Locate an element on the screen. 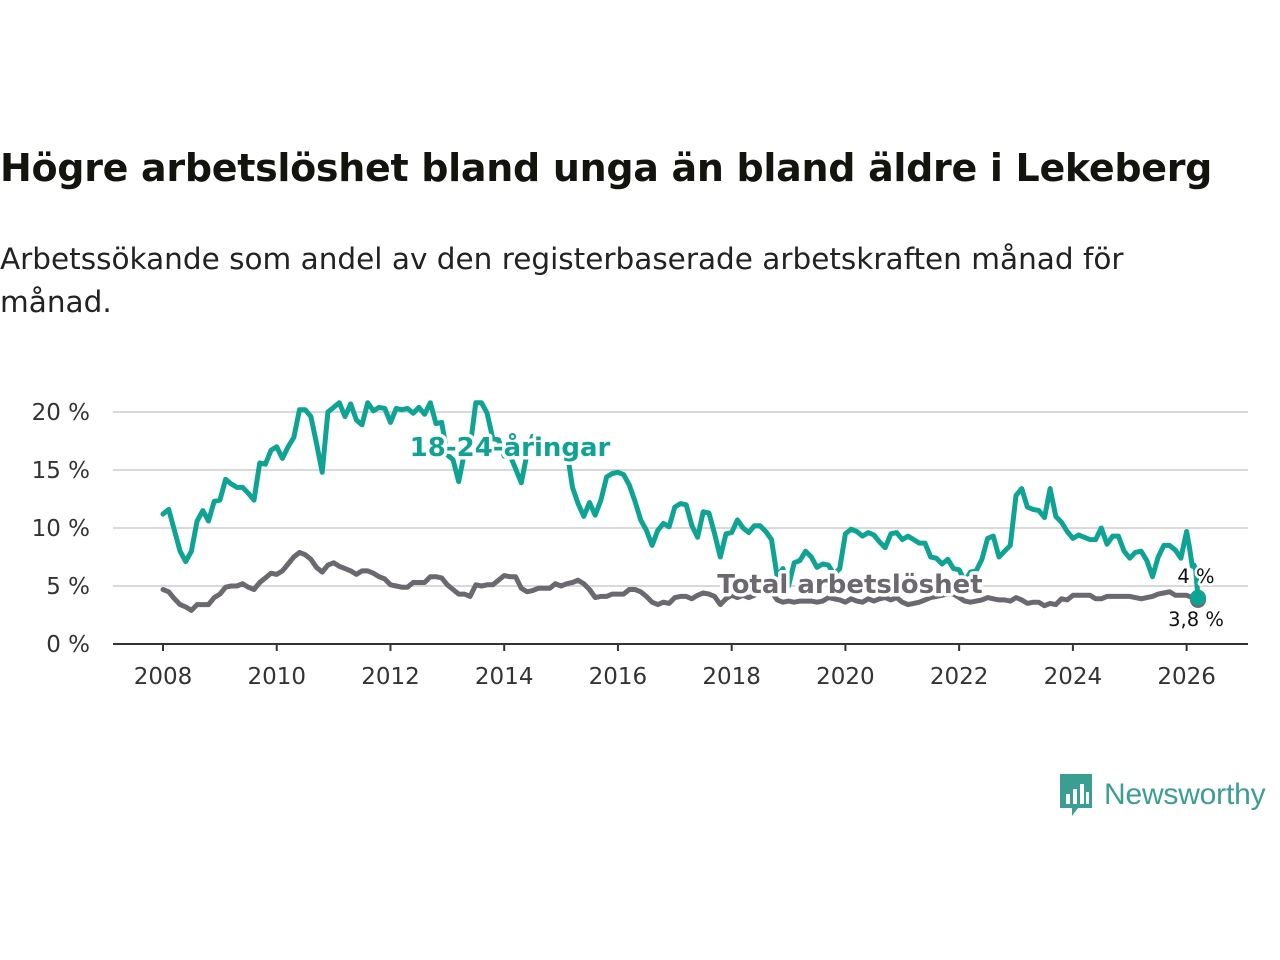  end-point-youth is located at coordinates (1198, 597).